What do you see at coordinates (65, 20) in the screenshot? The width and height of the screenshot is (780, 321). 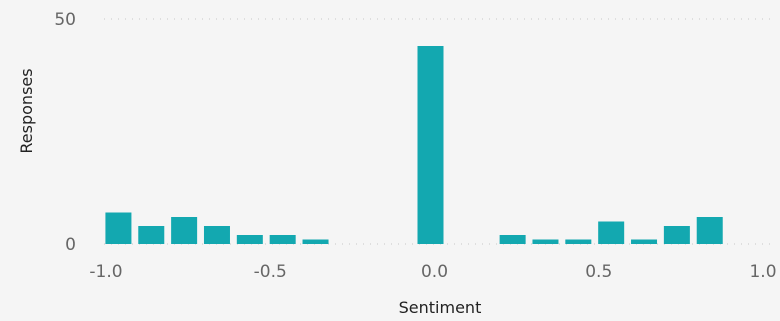 I see `y-tick-label: 50` at bounding box center [65, 20].